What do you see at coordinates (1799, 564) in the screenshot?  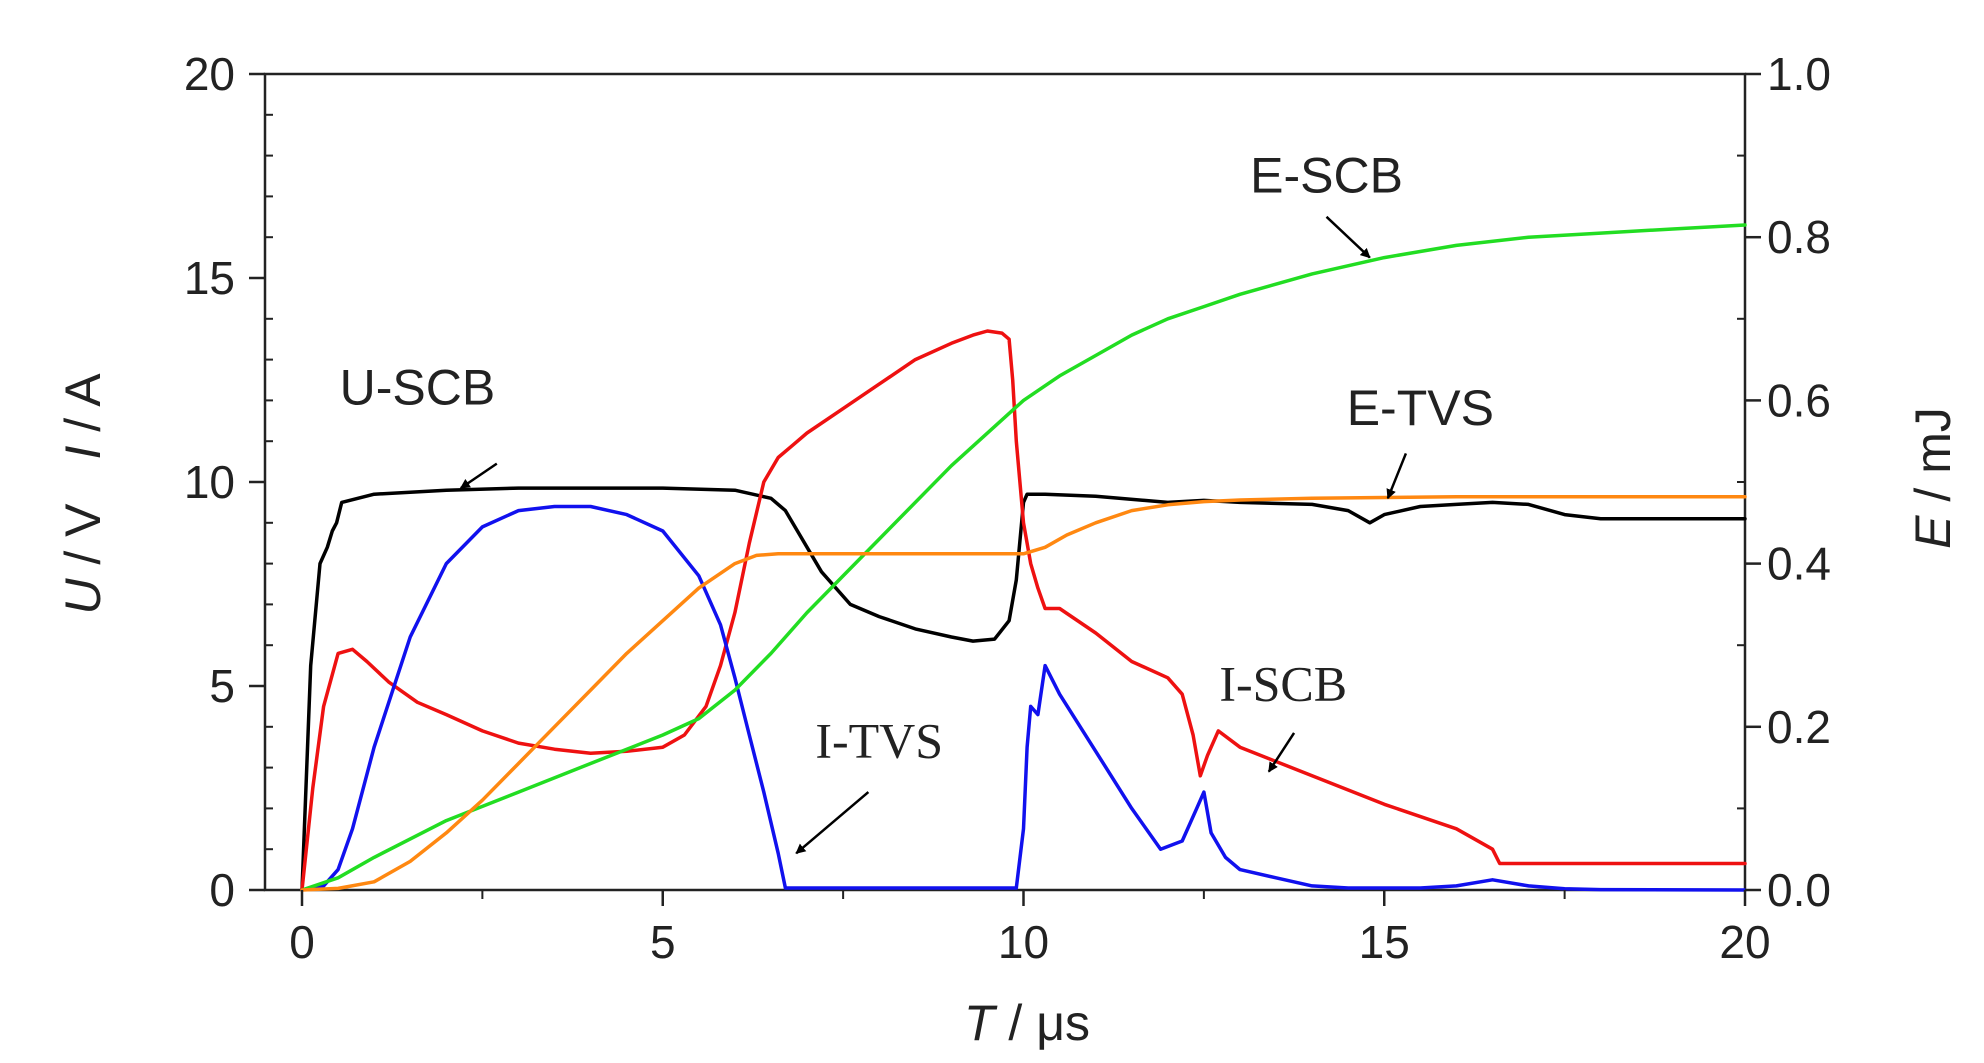 I see `y-right-tick-label: 0.4` at bounding box center [1799, 564].